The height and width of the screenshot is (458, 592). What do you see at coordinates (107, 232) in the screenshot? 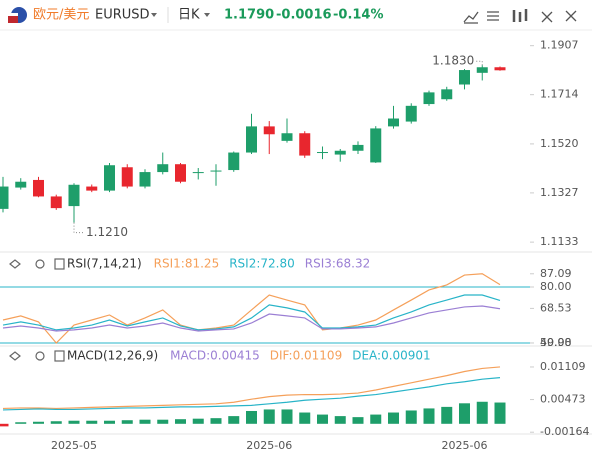
I see `annotation: 1.1210` at bounding box center [107, 232].